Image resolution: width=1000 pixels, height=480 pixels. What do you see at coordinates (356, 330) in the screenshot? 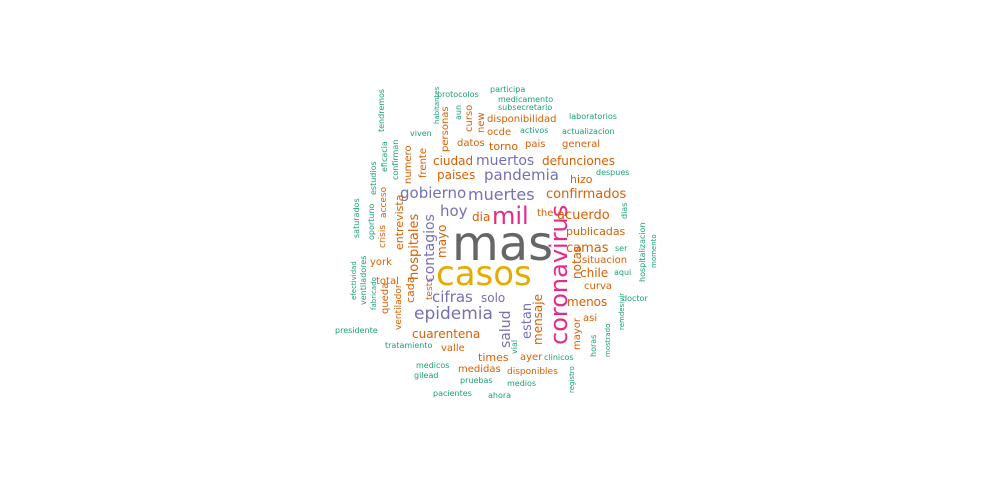
I see `word-presidente: presidente` at bounding box center [356, 330].